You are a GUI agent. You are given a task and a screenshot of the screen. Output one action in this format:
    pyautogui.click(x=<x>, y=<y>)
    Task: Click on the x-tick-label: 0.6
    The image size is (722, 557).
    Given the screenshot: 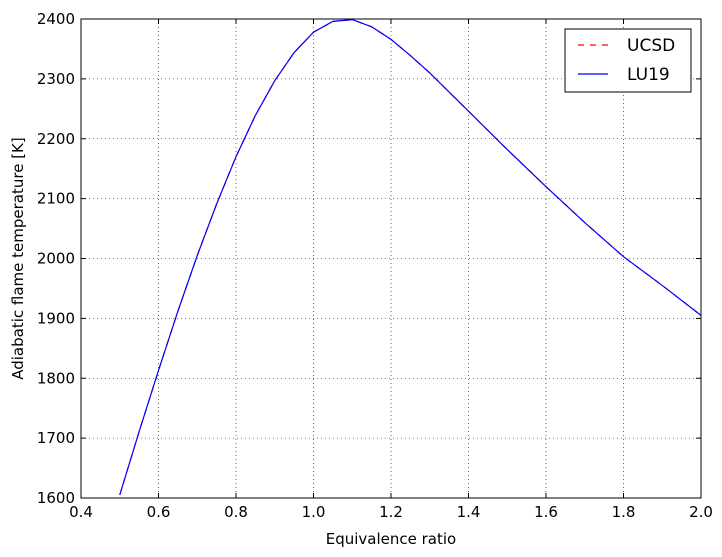 What is the action you would take?
    pyautogui.click(x=159, y=512)
    